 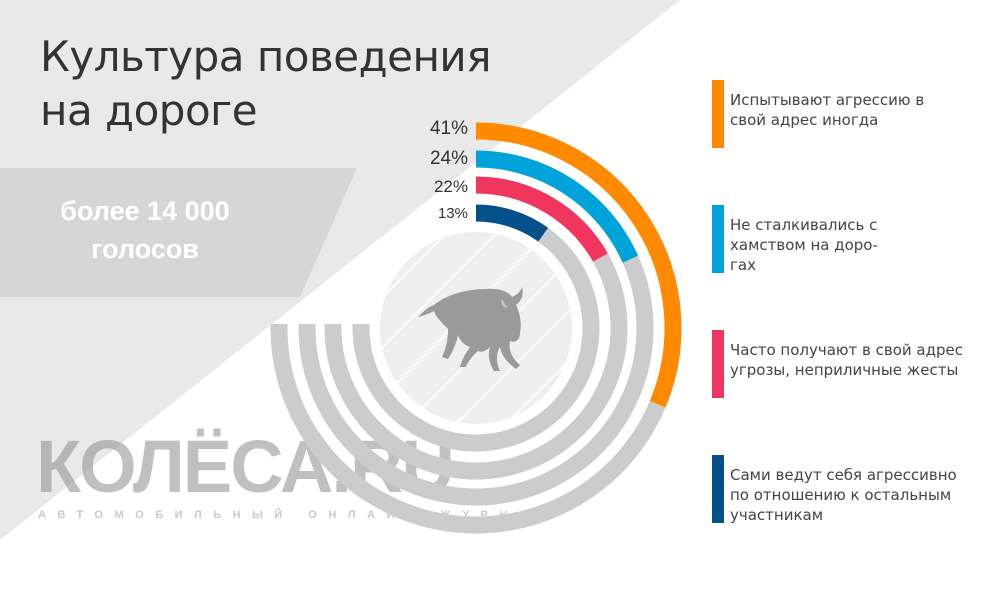 I want to click on legend-item-aggression-received: Испытывают агрессию в свой адрес иногда, so click(x=847, y=114).